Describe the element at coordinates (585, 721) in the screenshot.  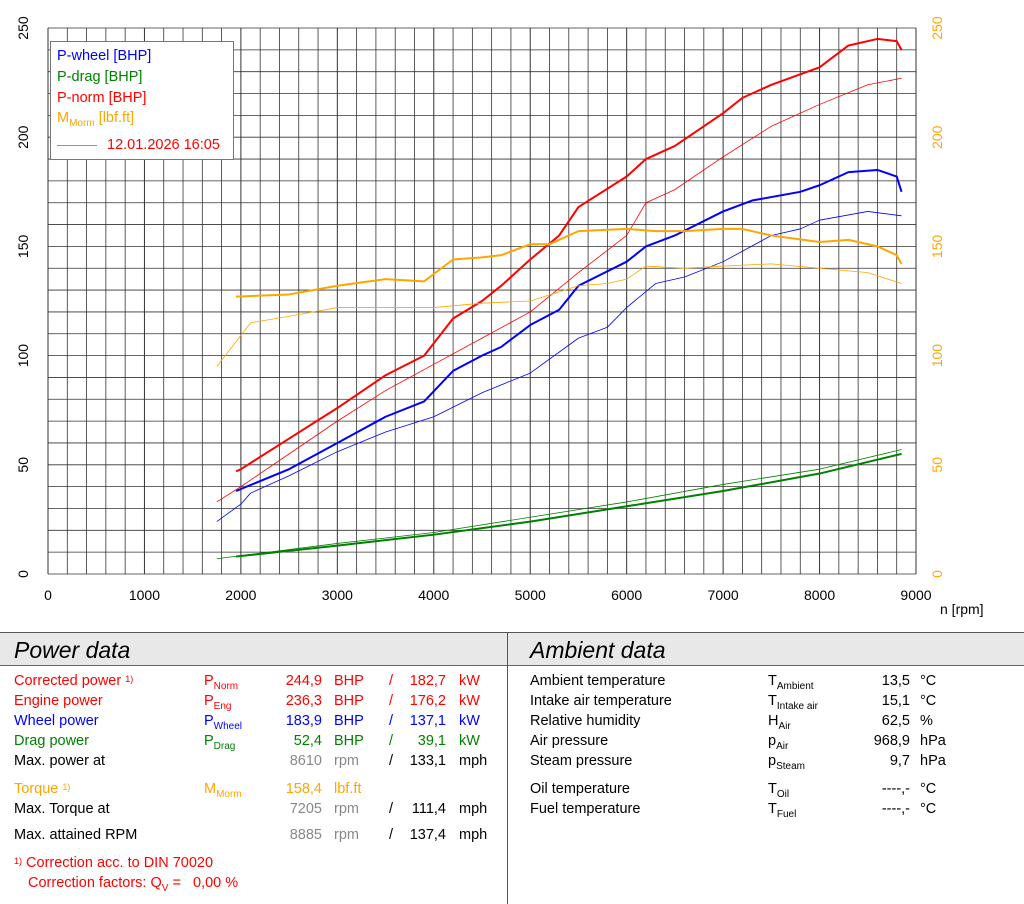
I see `ambient-label: Relative humidity` at that location.